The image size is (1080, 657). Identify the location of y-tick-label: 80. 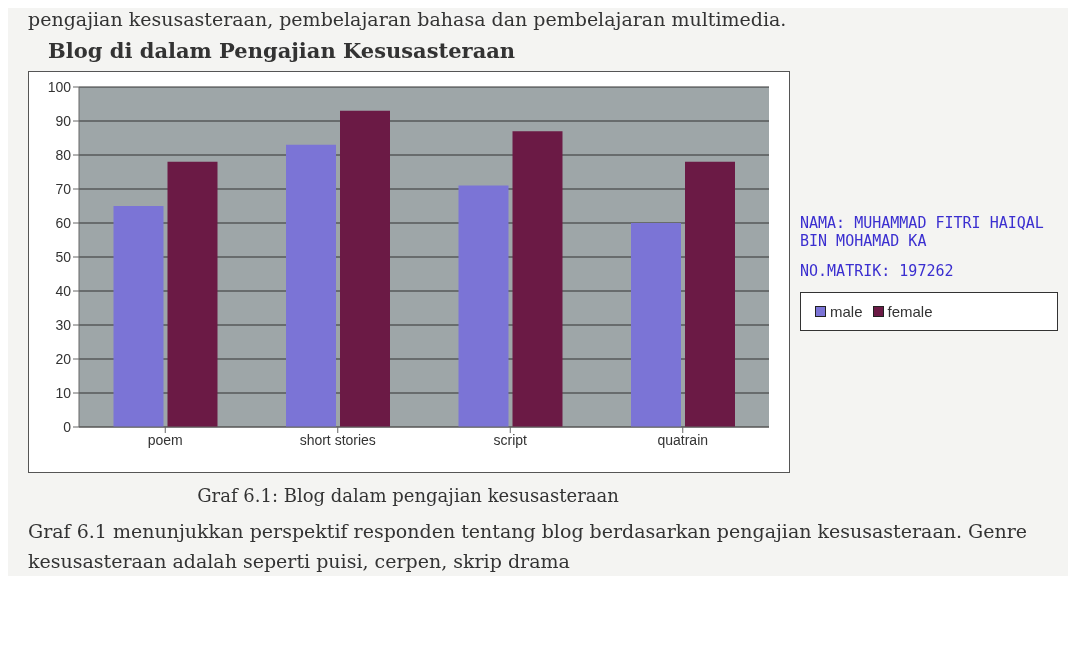
(63, 154).